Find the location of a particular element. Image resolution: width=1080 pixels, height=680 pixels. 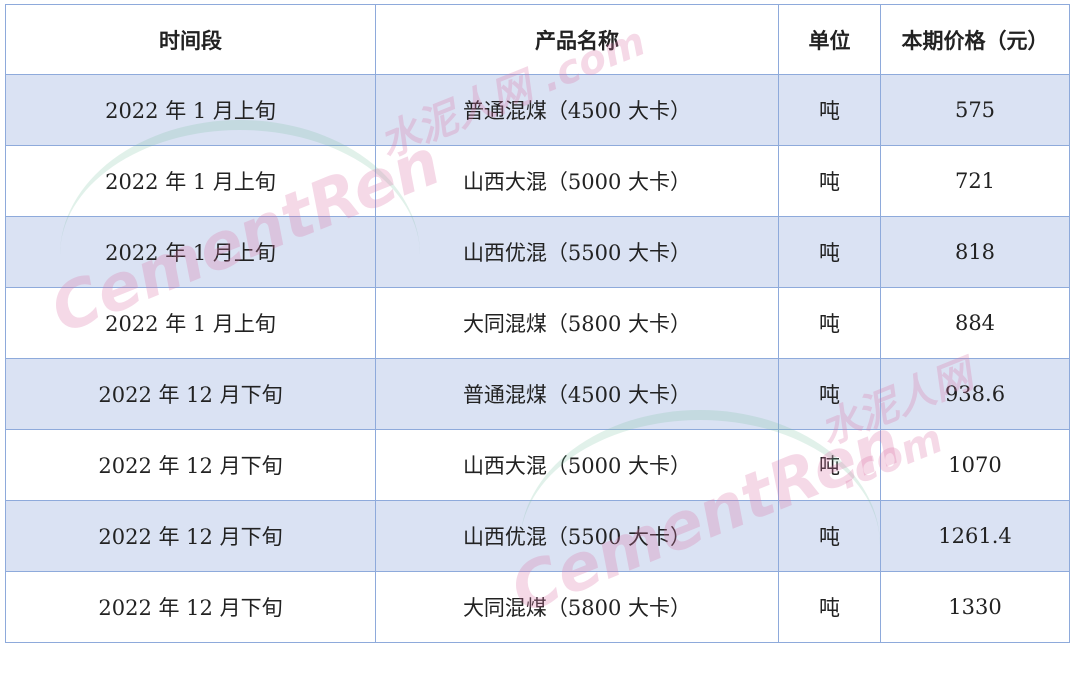

header-row: 时间段 产品名称 单位 本期价格（元） is located at coordinates (537, 39).